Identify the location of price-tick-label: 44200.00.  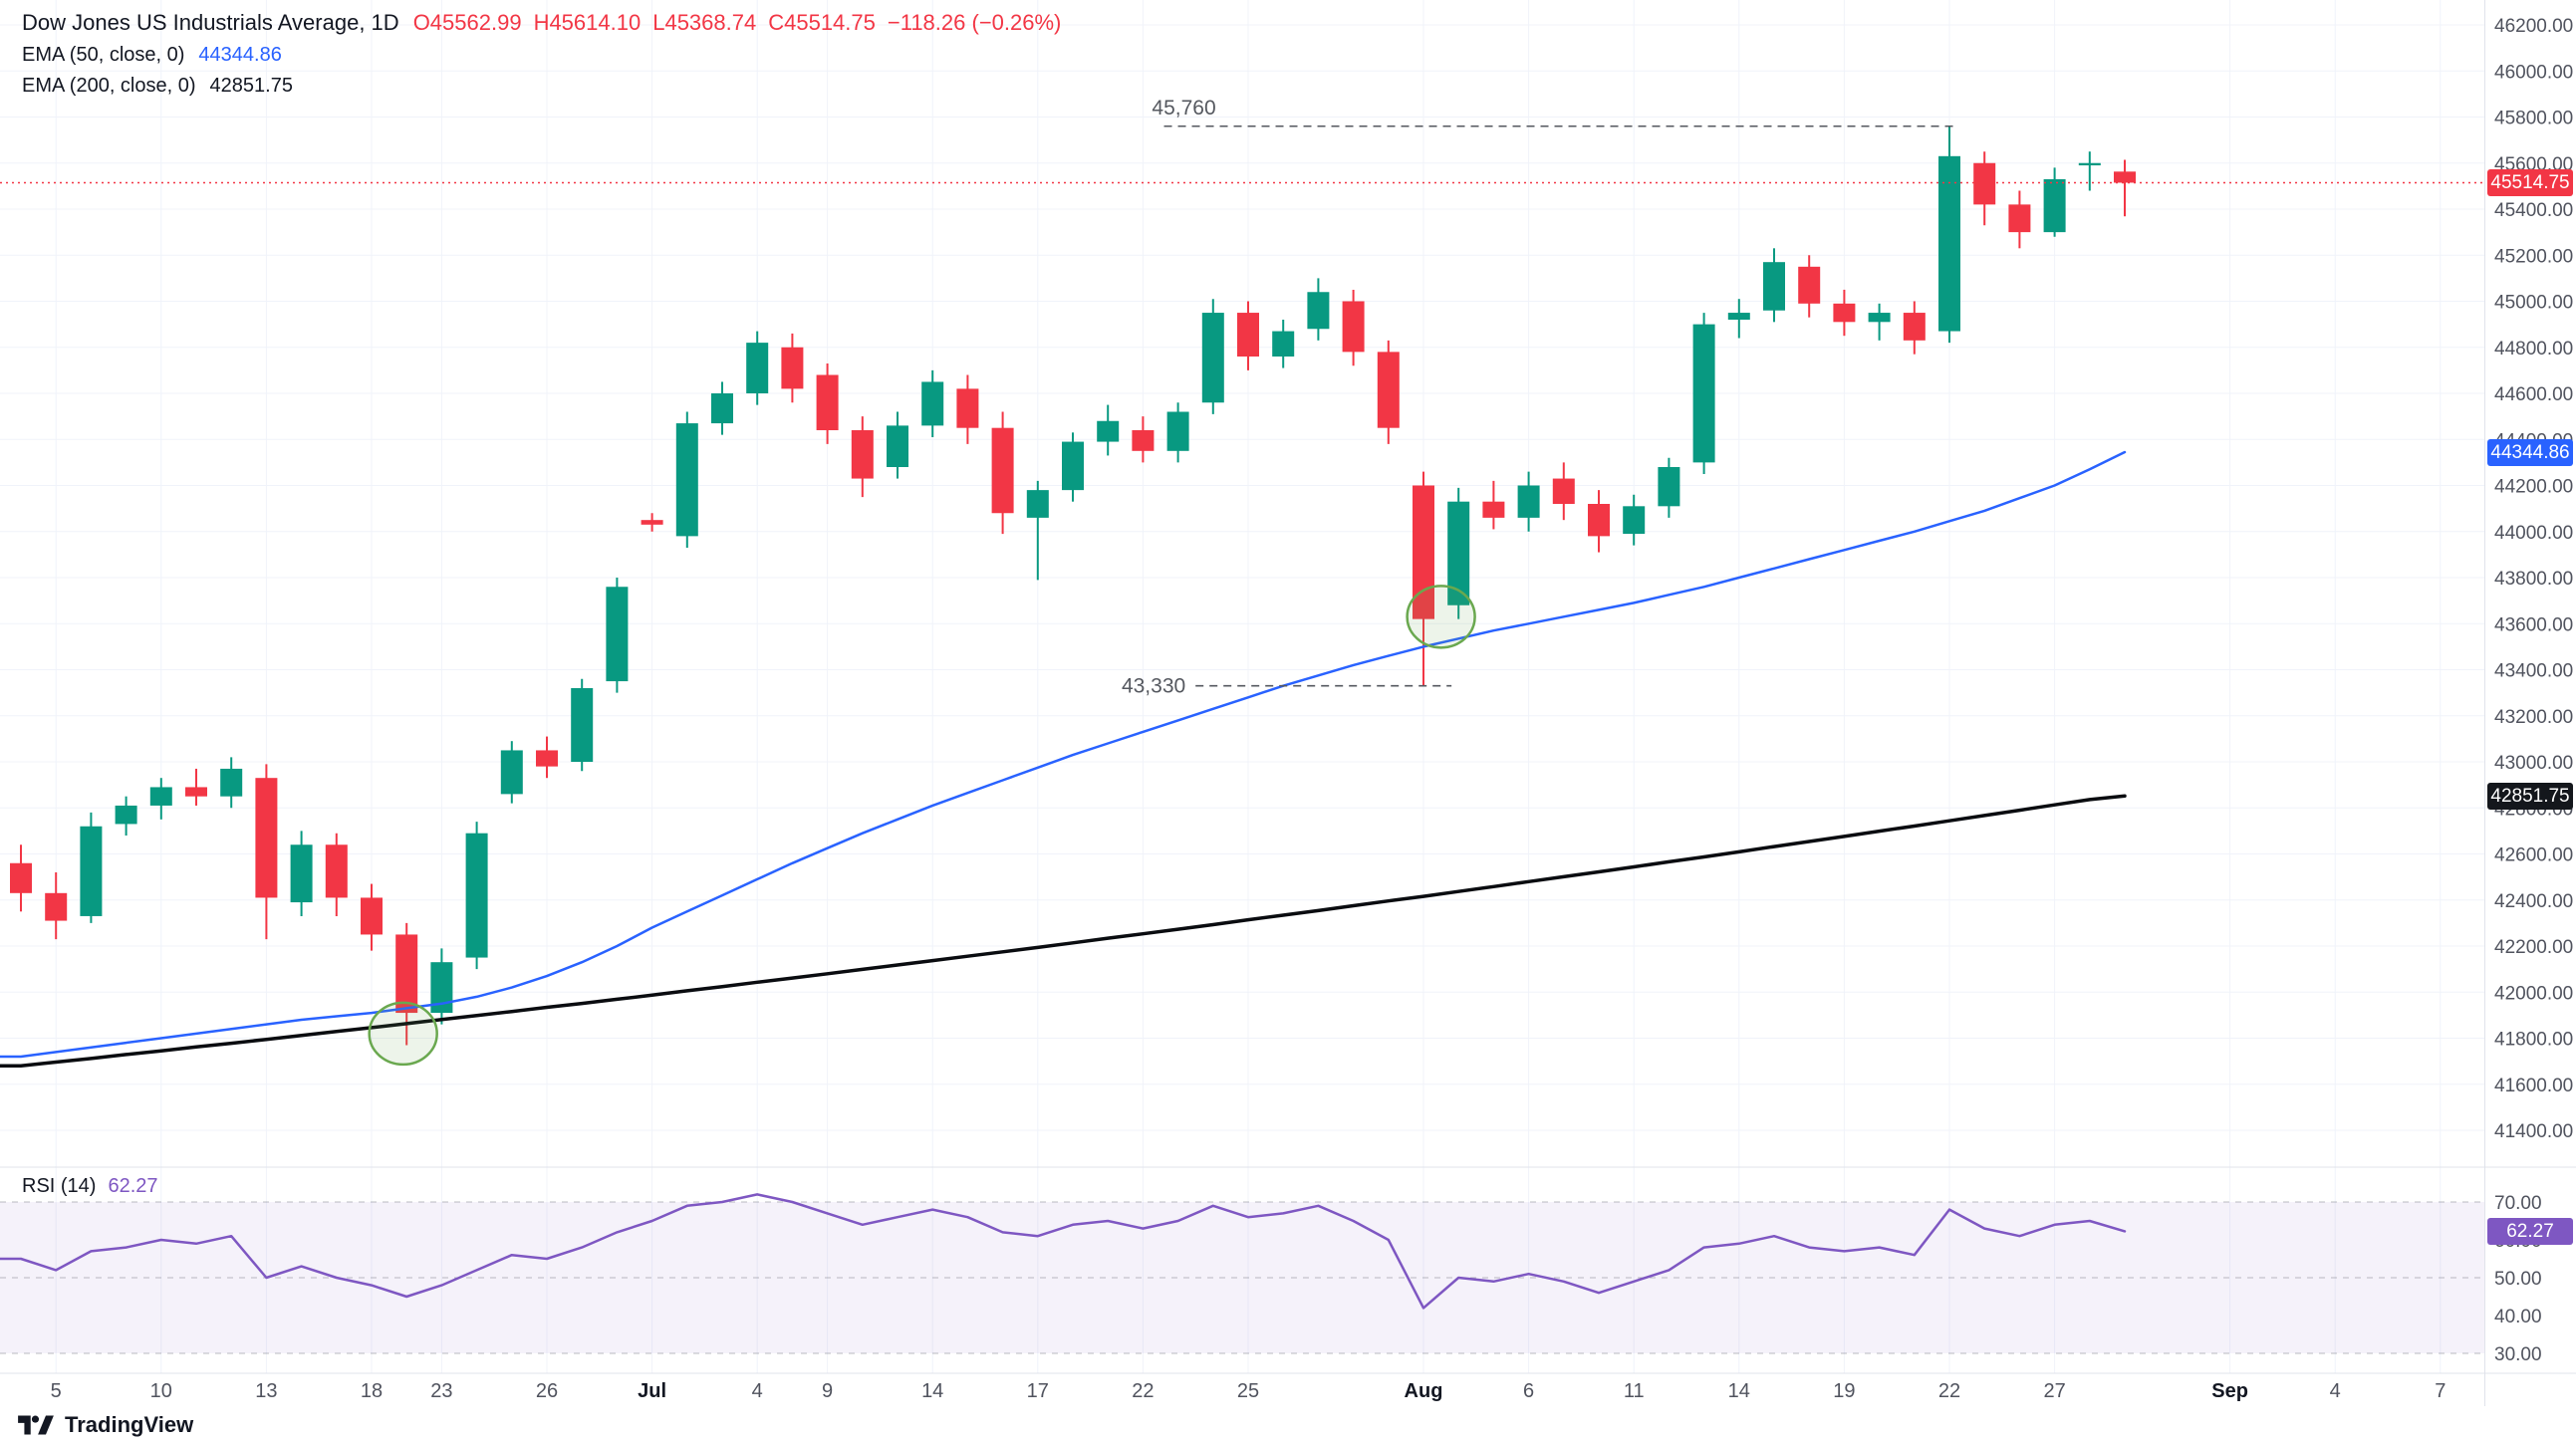
(2533, 487).